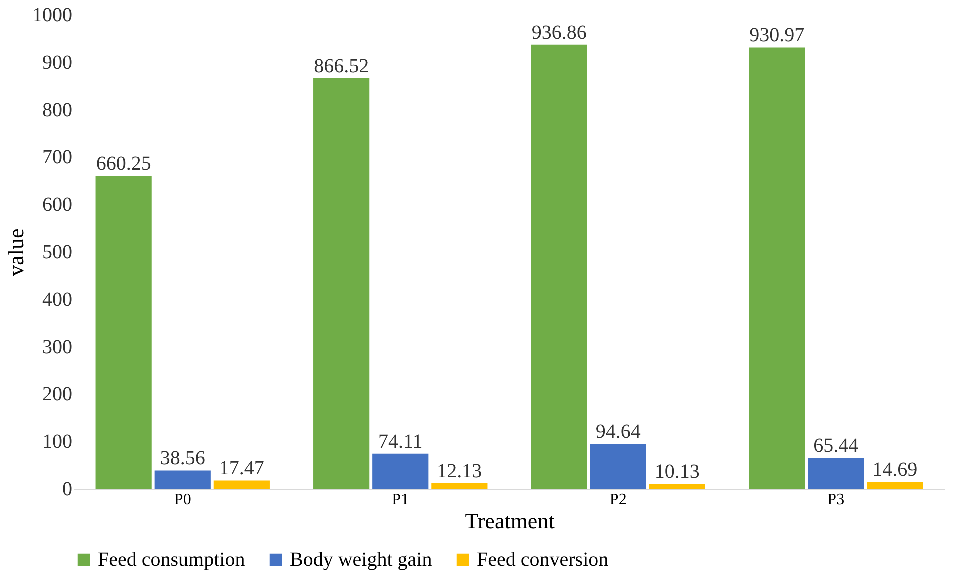  Describe the element at coordinates (342, 66) in the screenshot. I see `data-label: 866.52` at that location.